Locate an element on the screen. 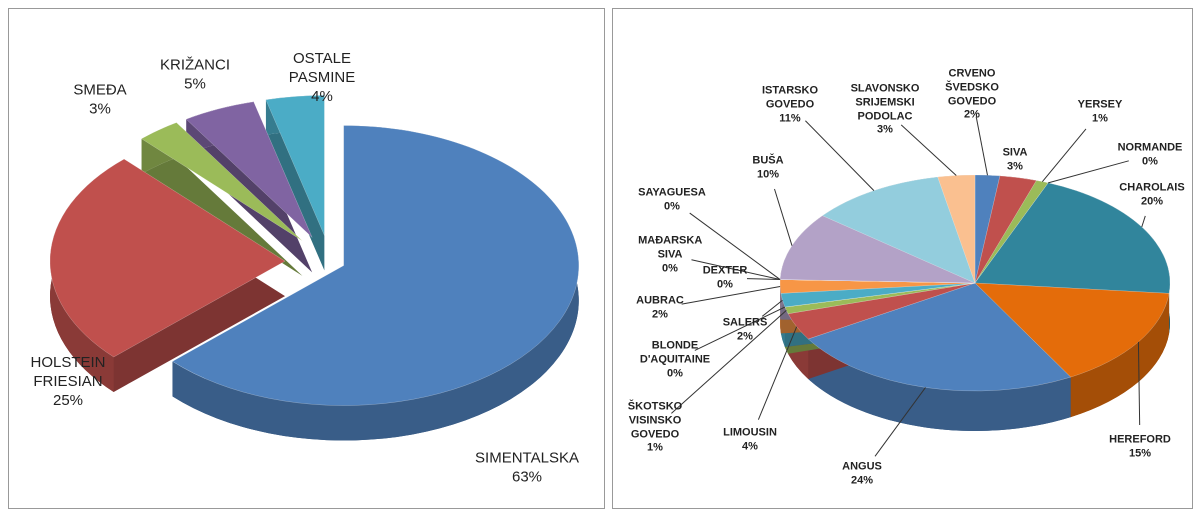 This screenshot has height=509, width=1196. category-label: OSTALE PASMINE is located at coordinates (322, 67).